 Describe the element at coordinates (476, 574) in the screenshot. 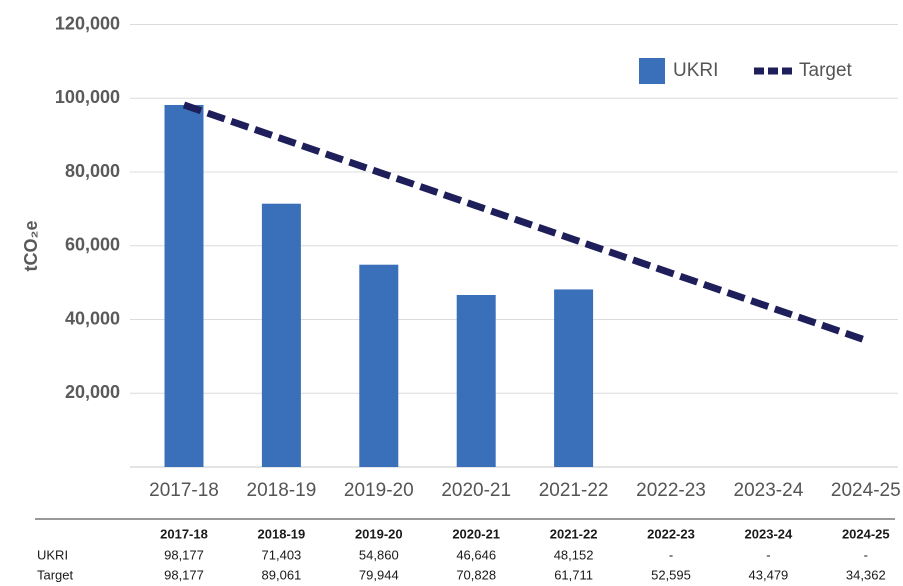

I see `table-cell: 70,828` at that location.